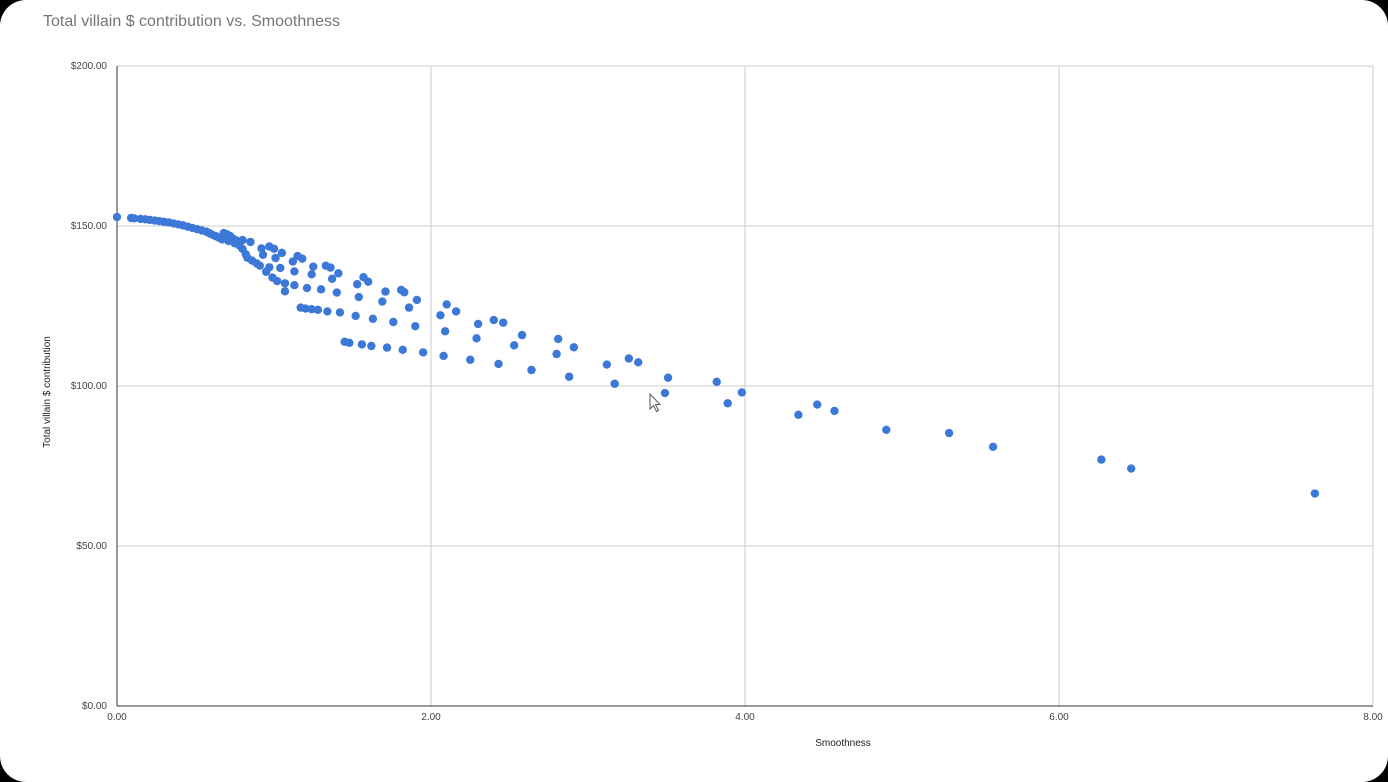  Describe the element at coordinates (89, 226) in the screenshot. I see `y-tick-label: $150.00` at that location.